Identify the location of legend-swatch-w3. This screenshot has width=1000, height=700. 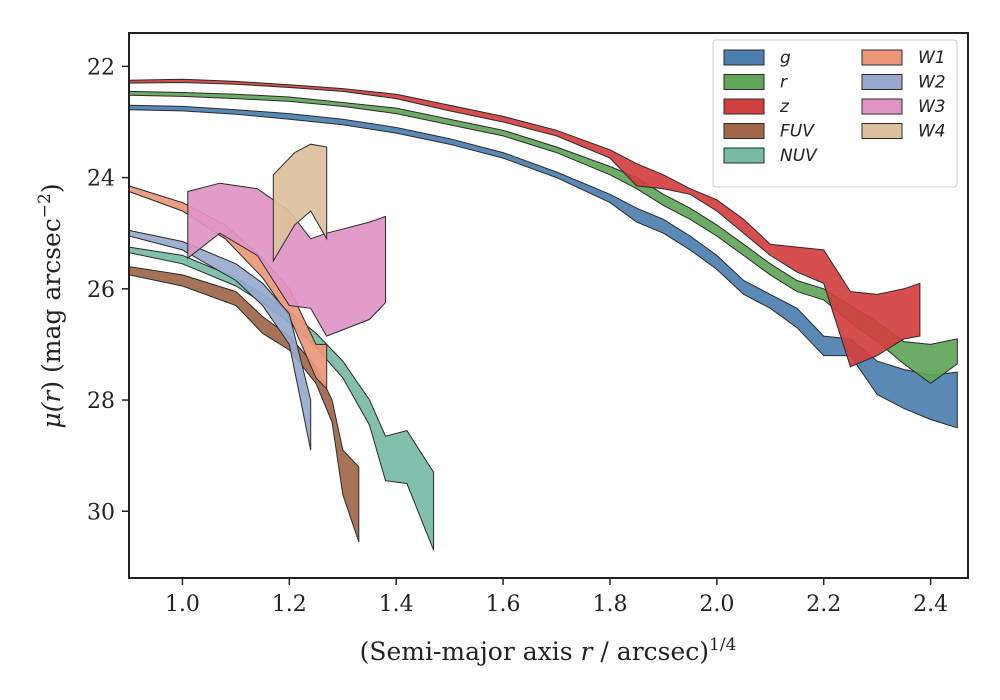
(882, 106).